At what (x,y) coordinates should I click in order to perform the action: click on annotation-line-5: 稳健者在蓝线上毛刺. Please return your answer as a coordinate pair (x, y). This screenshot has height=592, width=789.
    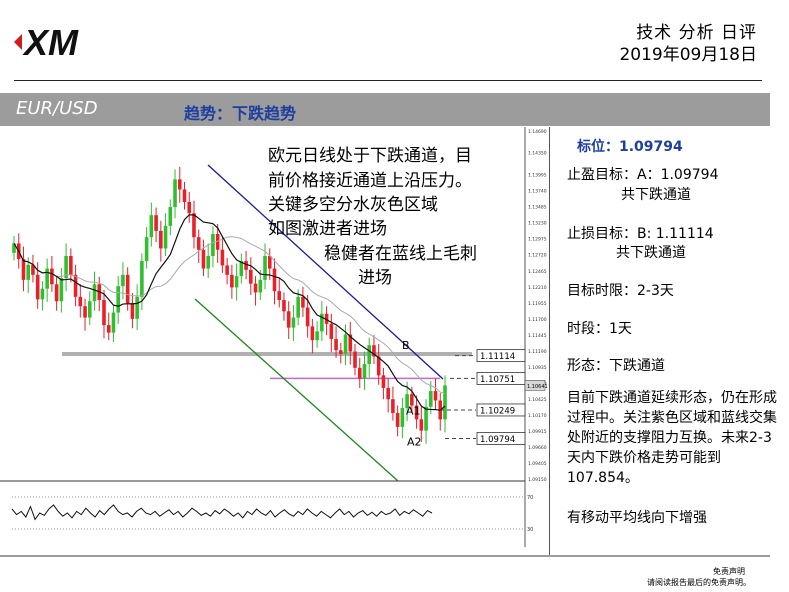
    Looking at the image, I should click on (400, 254).